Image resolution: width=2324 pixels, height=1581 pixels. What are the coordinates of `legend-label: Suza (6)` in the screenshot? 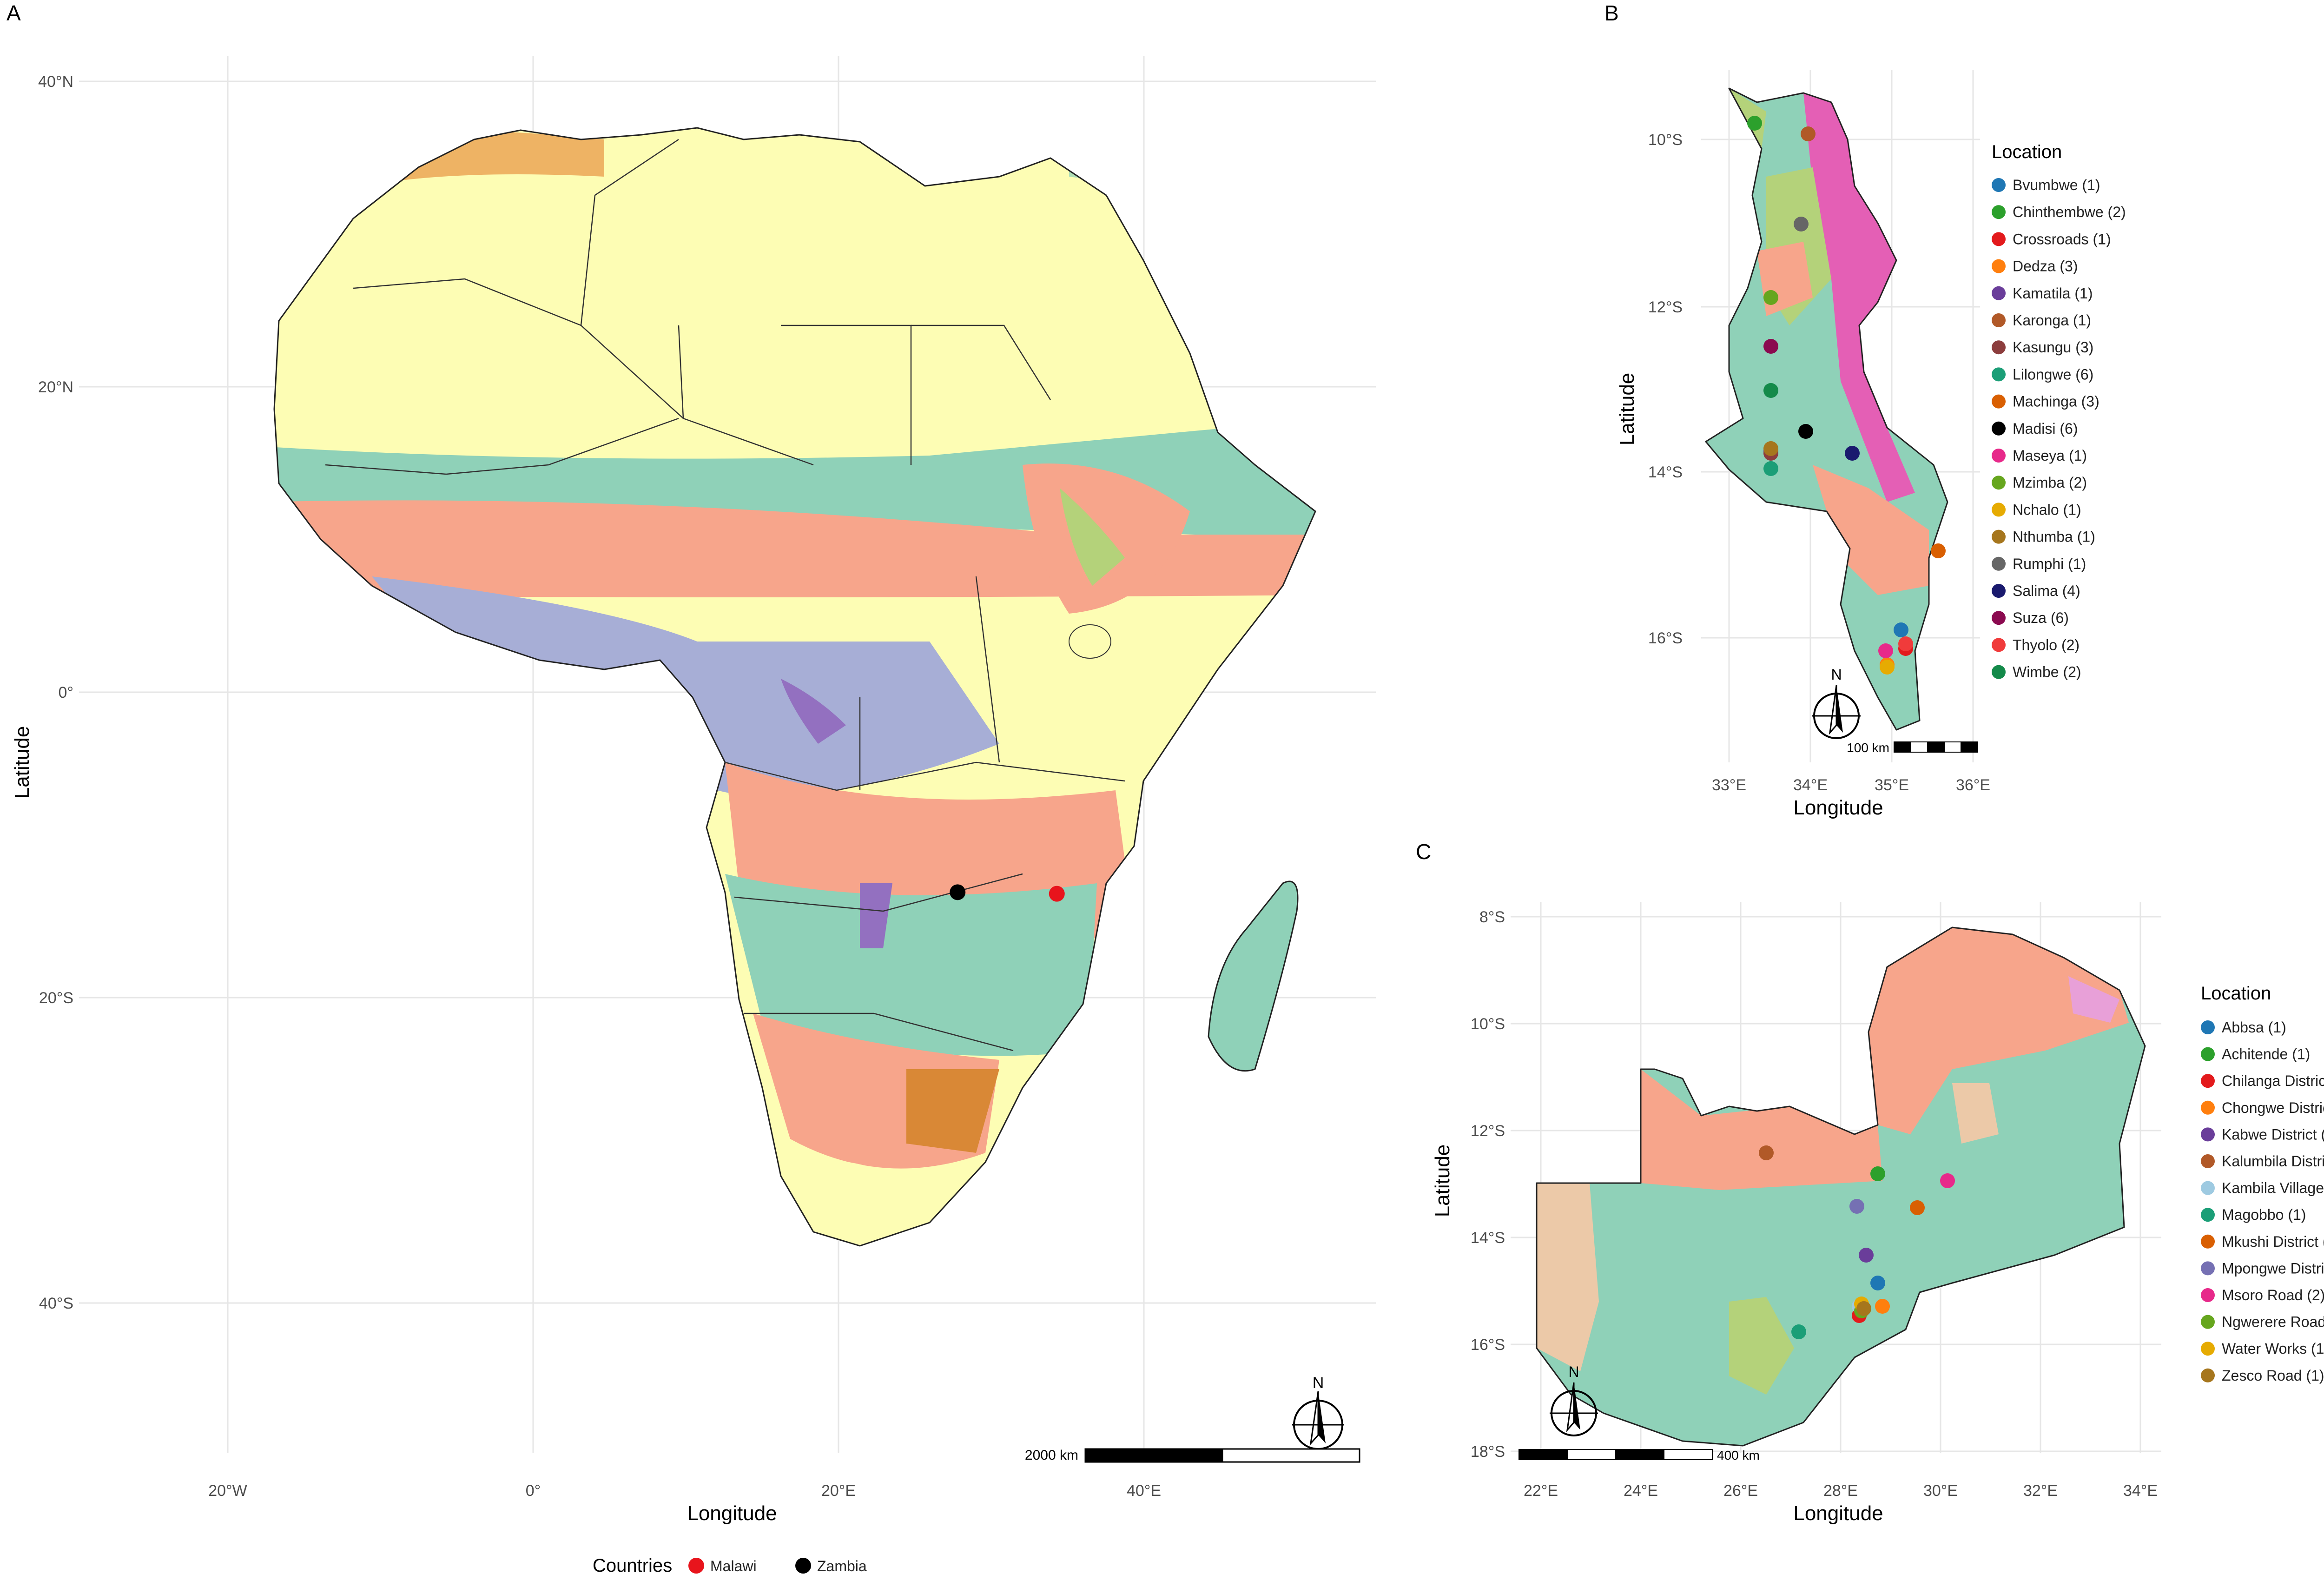 It's located at (2041, 617).